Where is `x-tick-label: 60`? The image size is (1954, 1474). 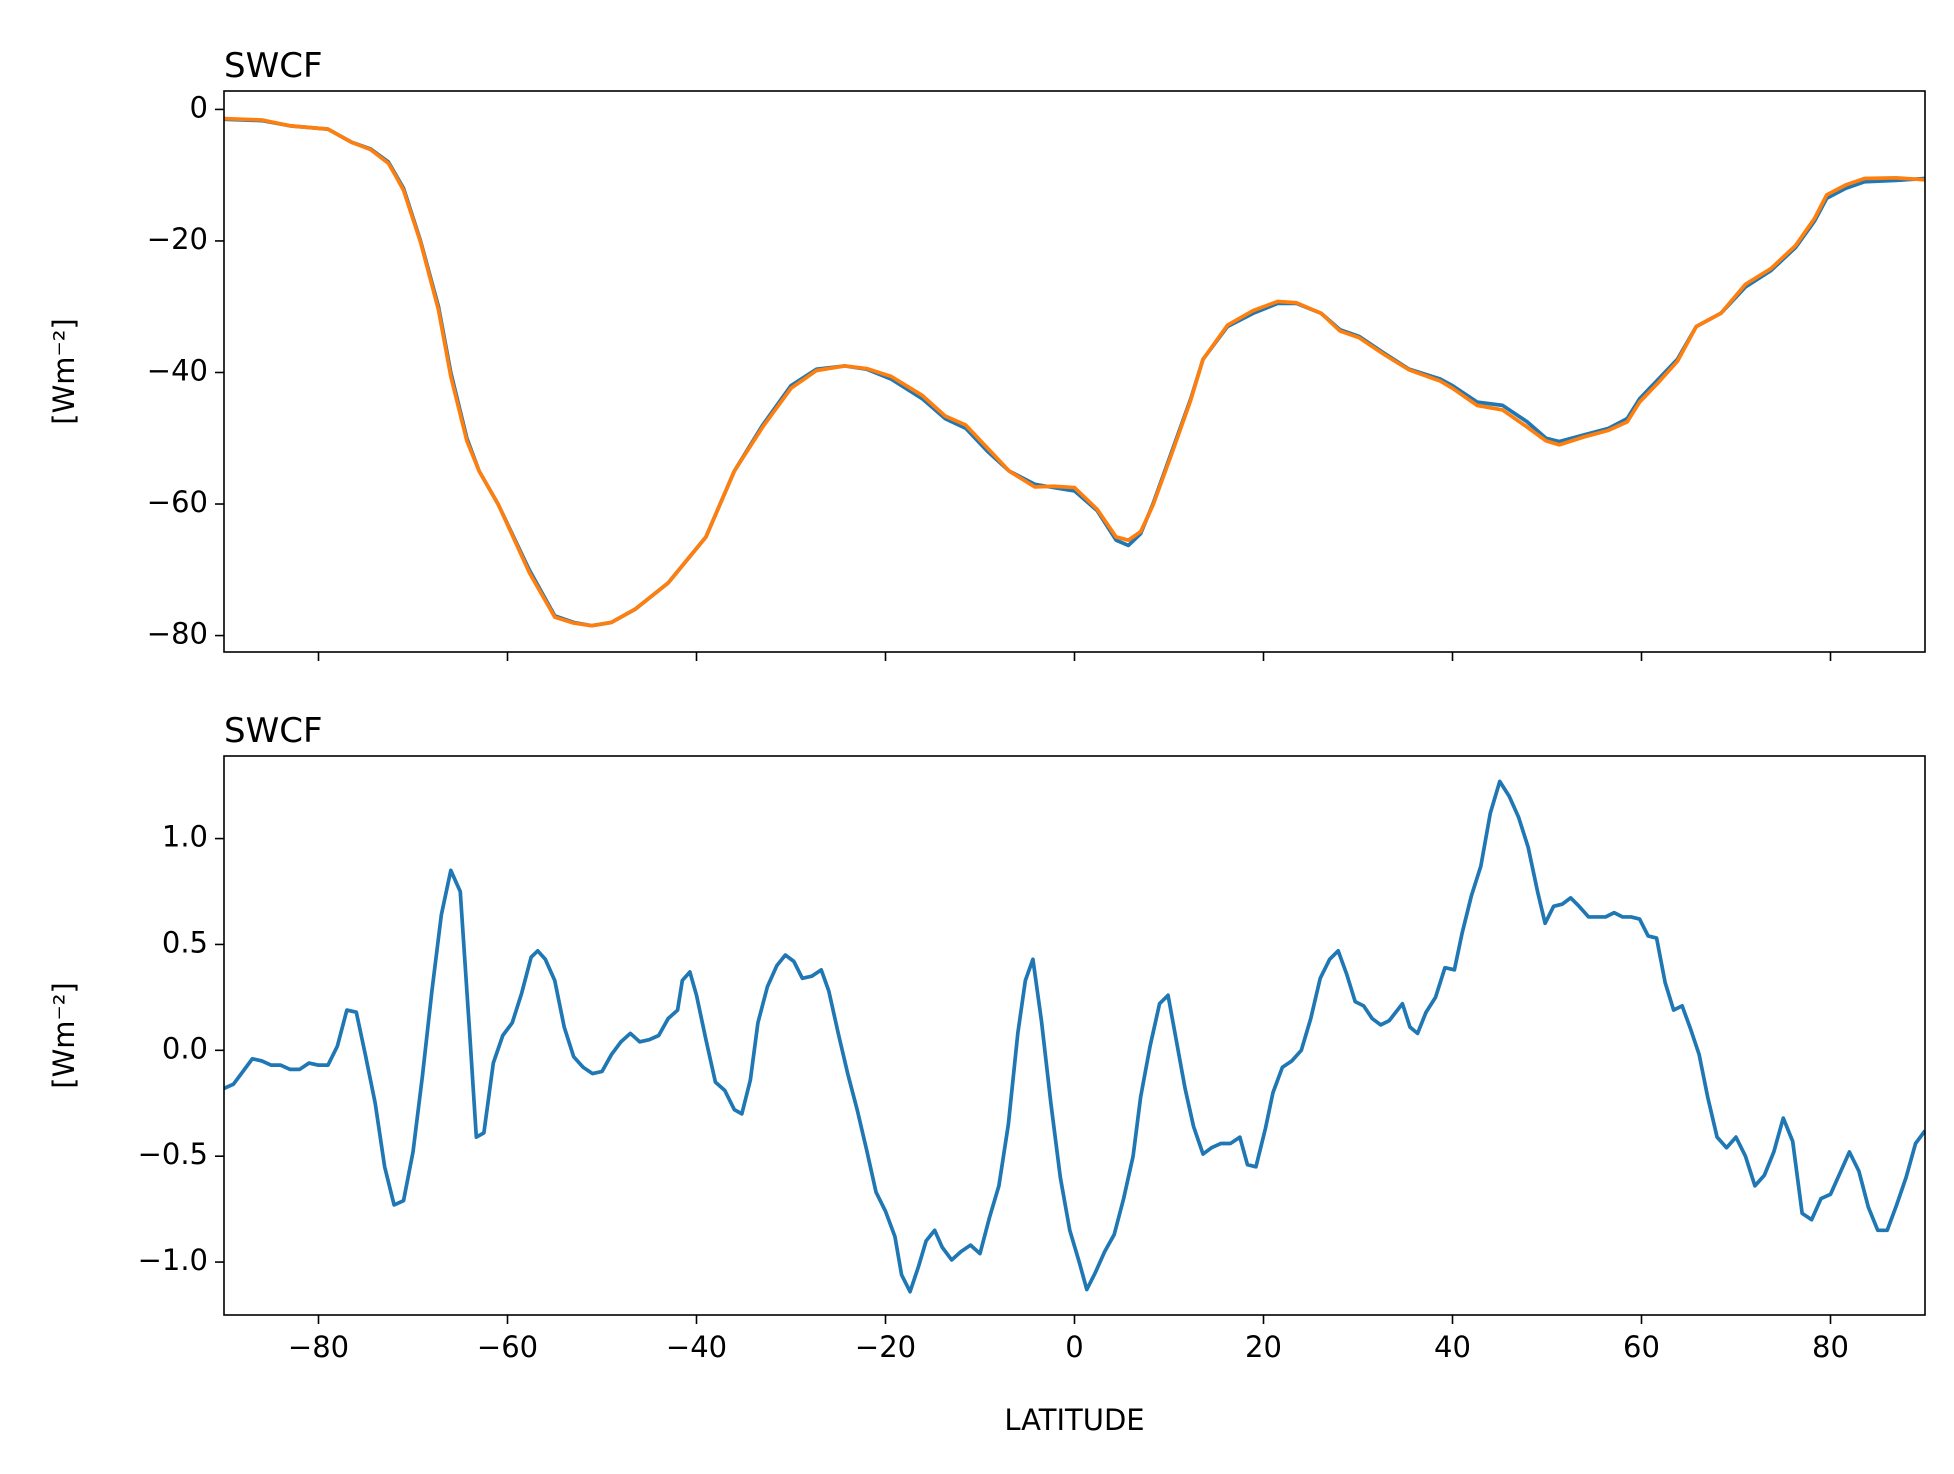
x-tick-label: 60 is located at coordinates (1641, 1347).